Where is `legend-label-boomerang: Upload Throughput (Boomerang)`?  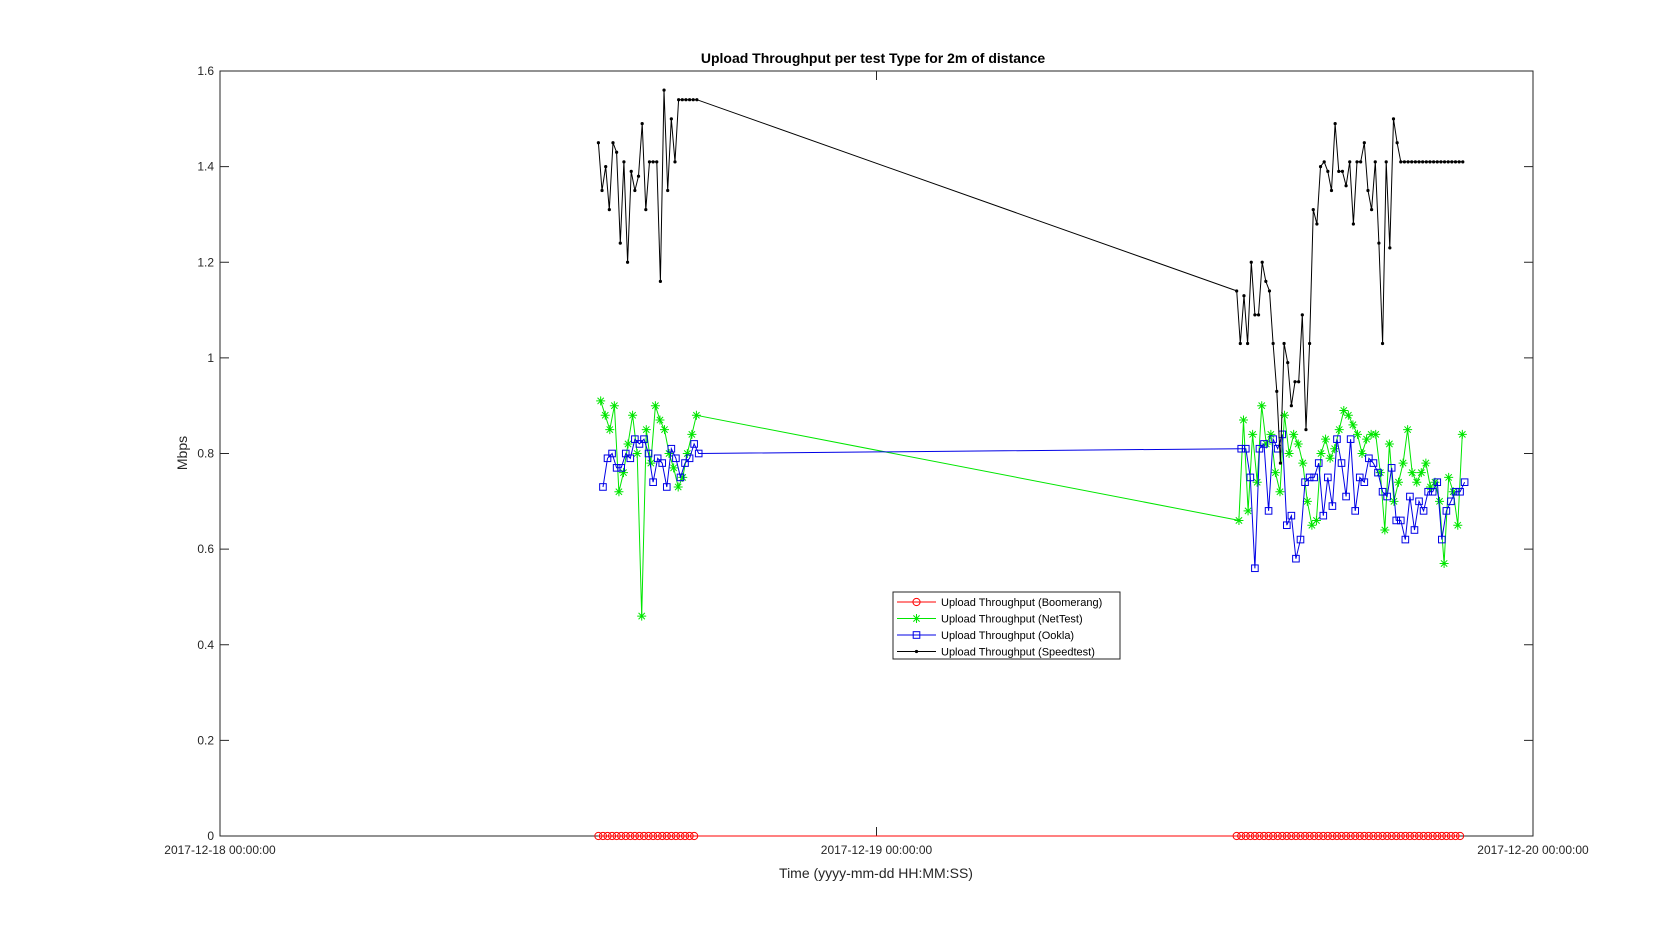 legend-label-boomerang: Upload Throughput (Boomerang) is located at coordinates (1021, 603).